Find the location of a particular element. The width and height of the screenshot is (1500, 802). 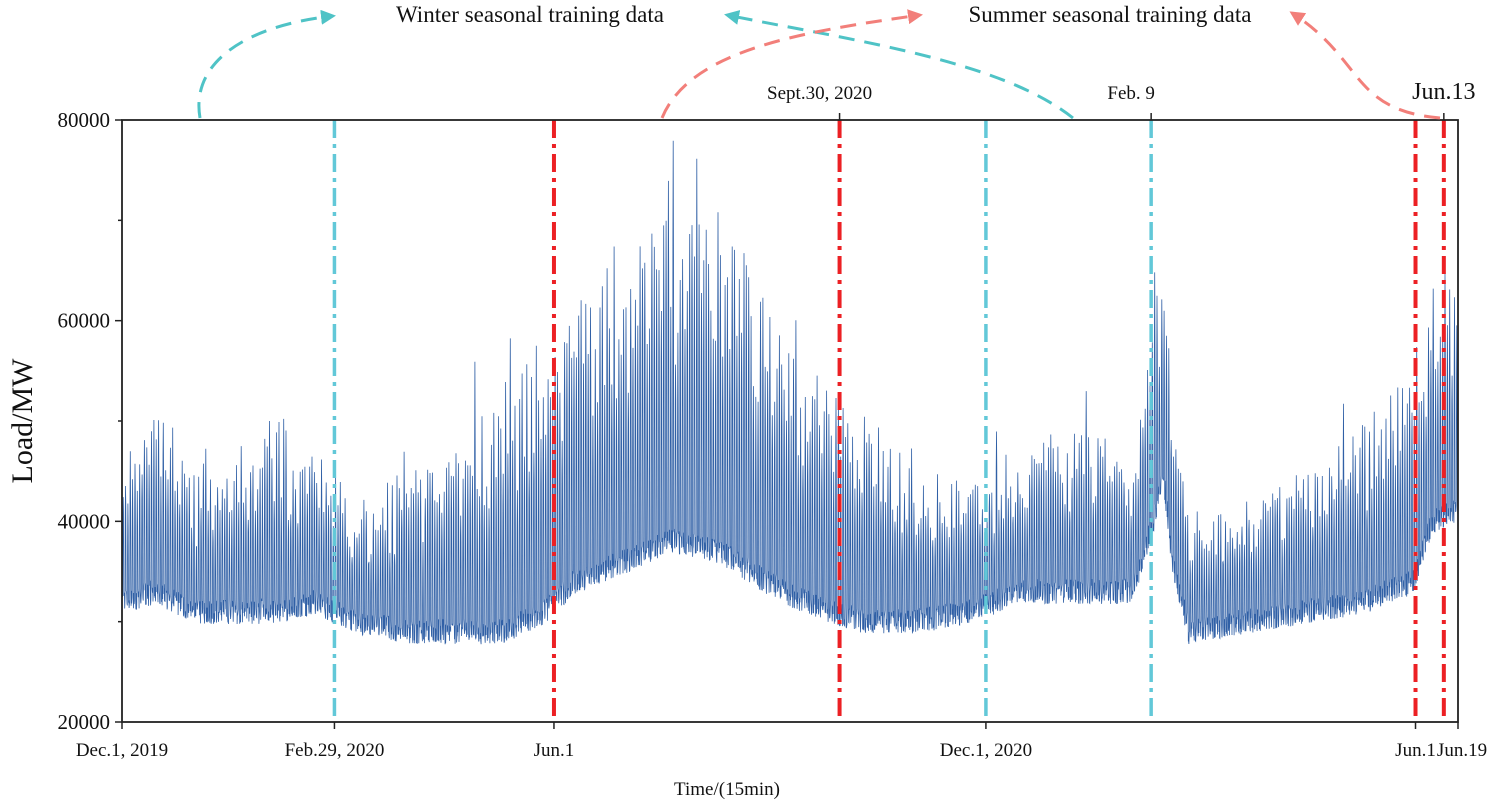

x-axis-label: Time/(15min) is located at coordinates (727, 789).